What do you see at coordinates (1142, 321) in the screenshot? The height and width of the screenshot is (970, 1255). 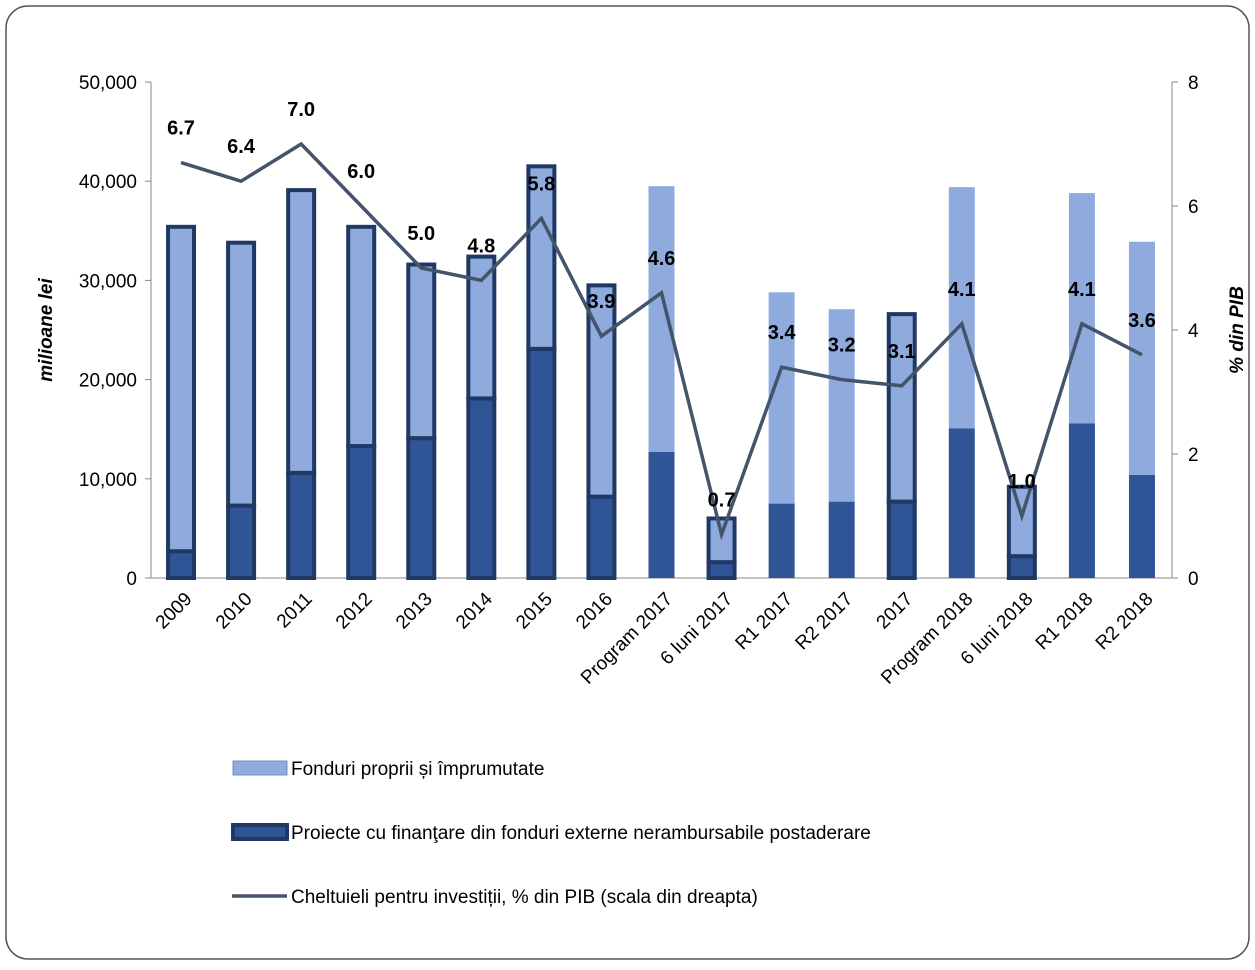 I see `data-label: 3.6` at bounding box center [1142, 321].